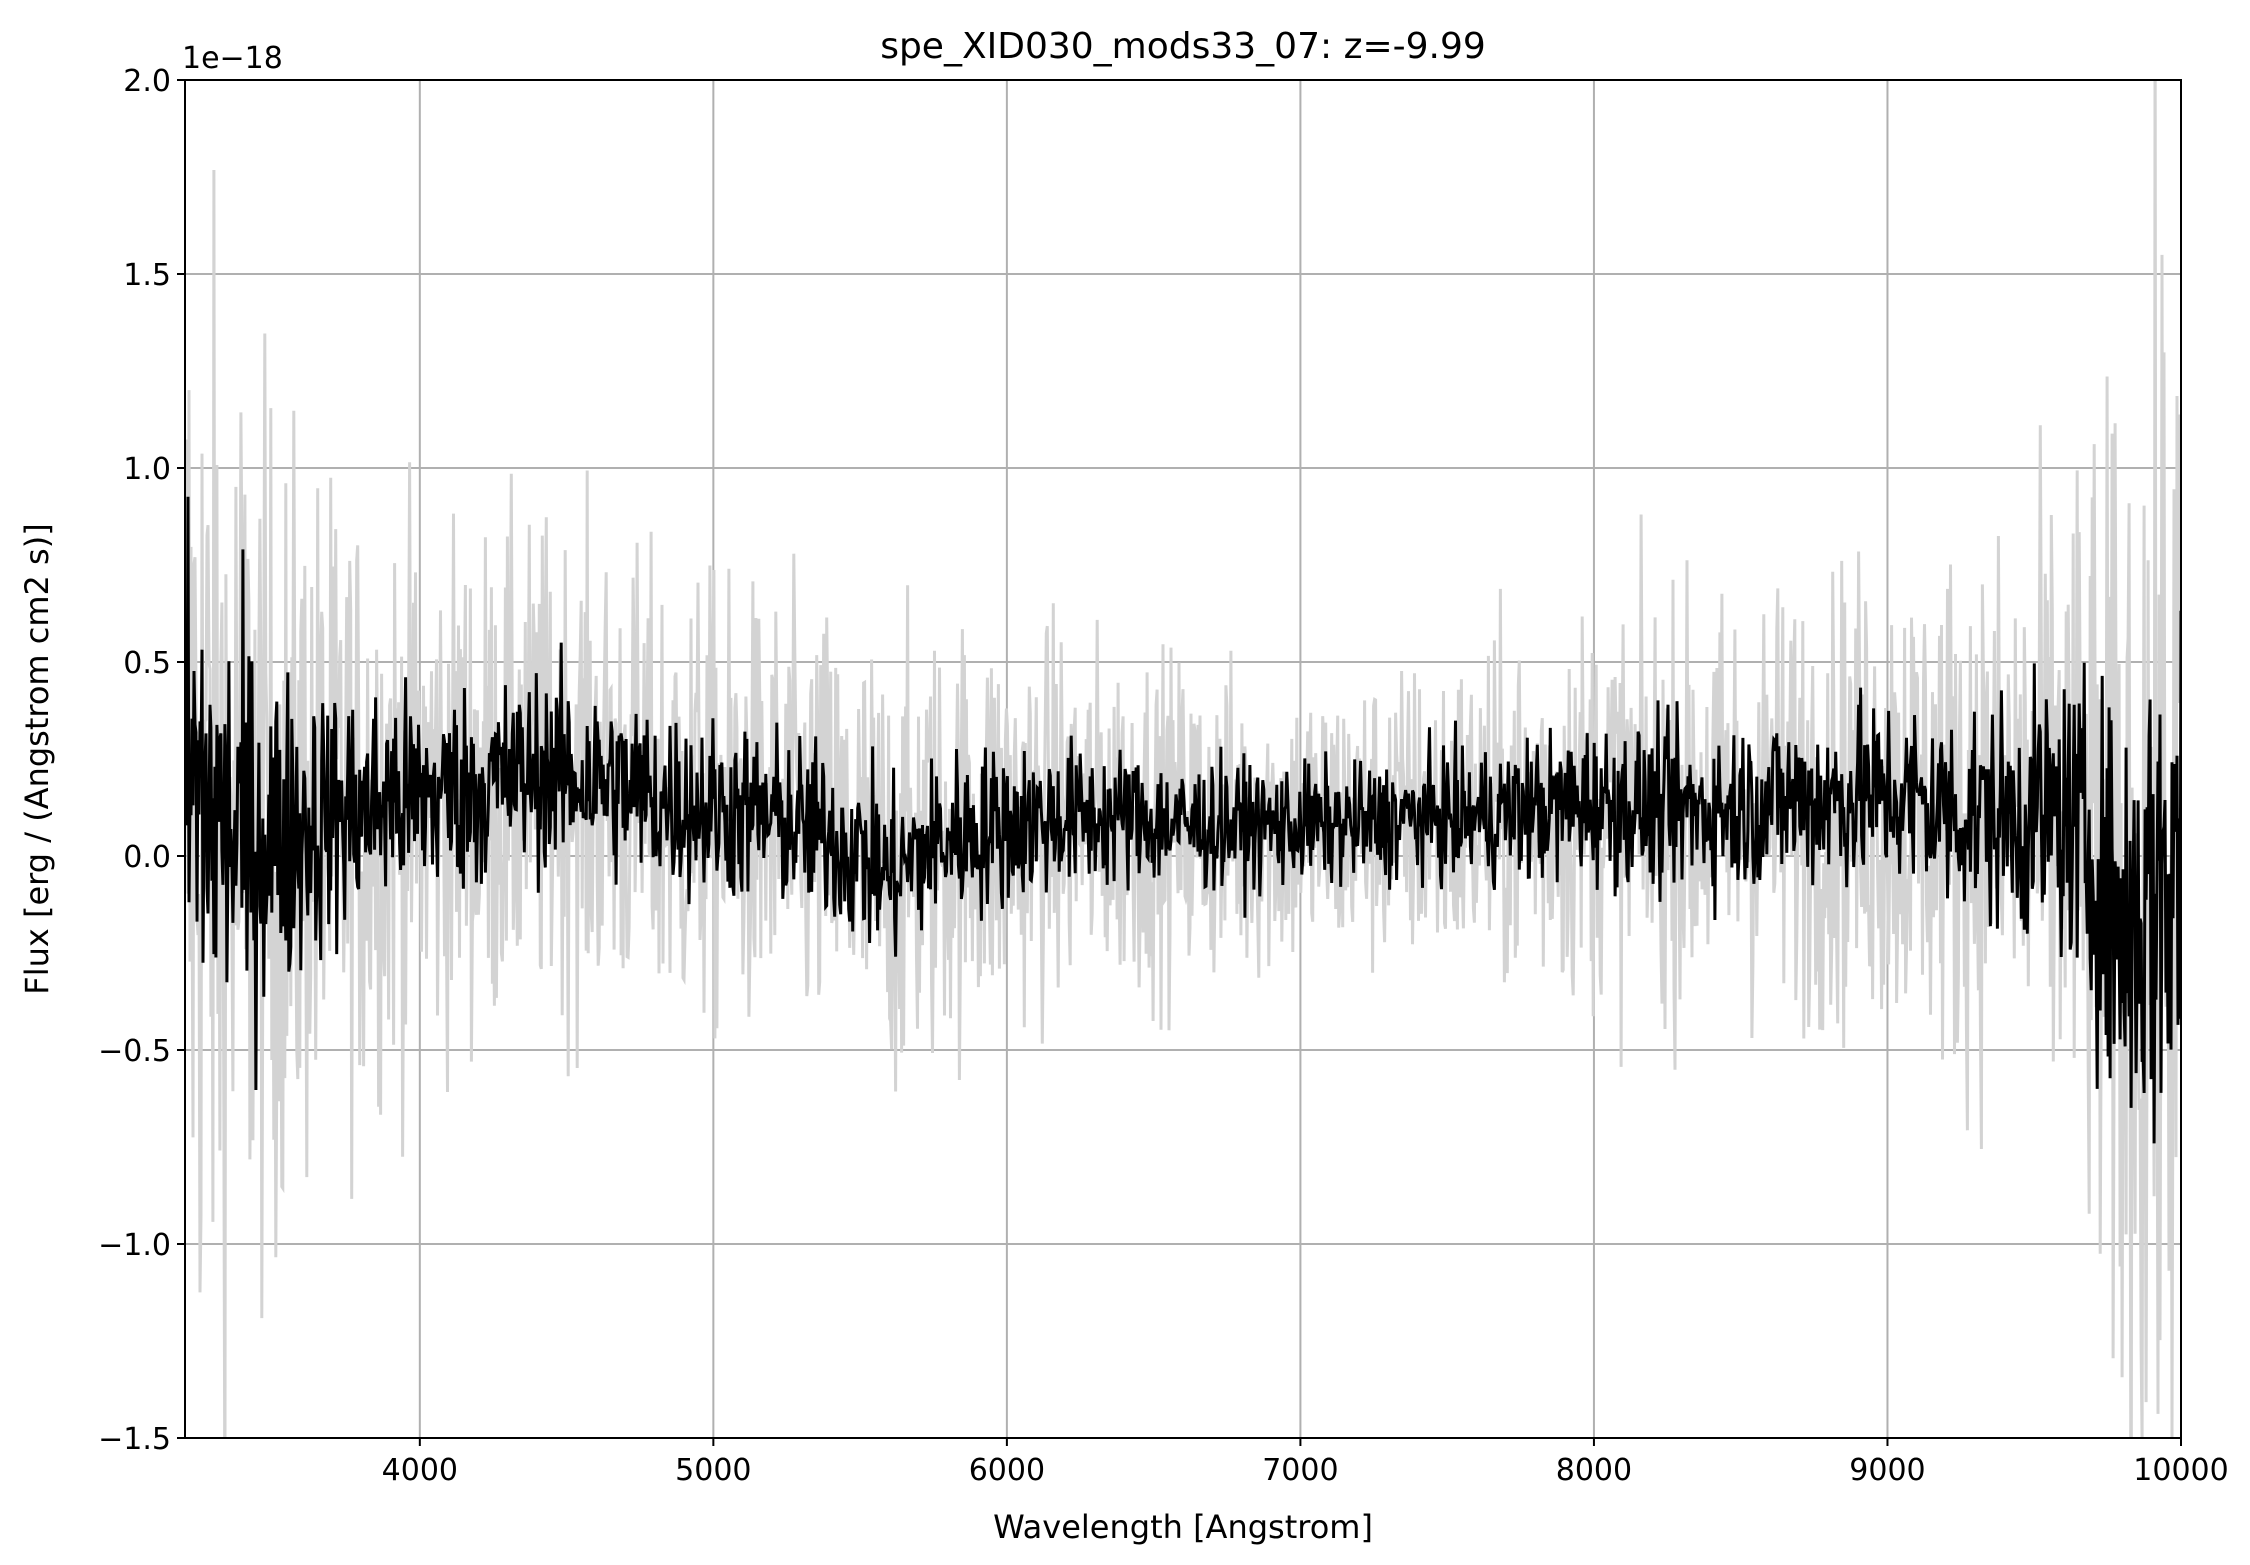  I want to click on y-tick-label: 0.0, so click(147, 857).